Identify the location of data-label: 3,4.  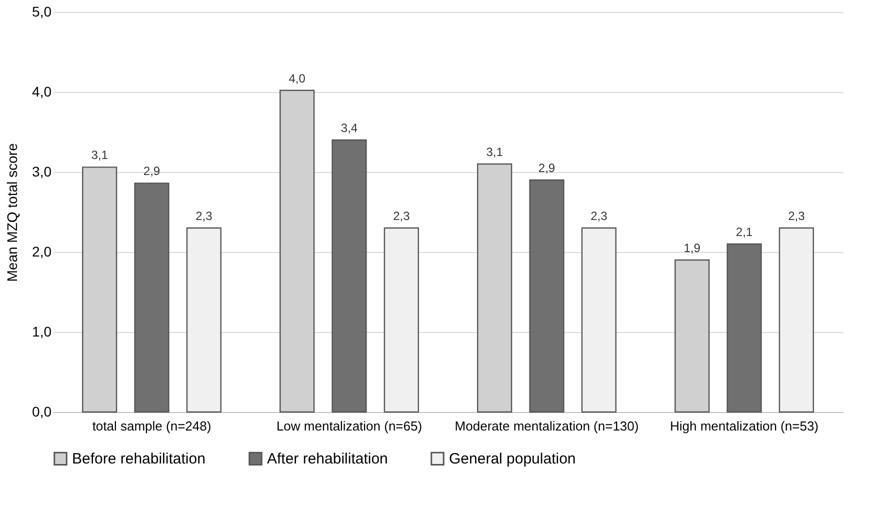
(349, 128).